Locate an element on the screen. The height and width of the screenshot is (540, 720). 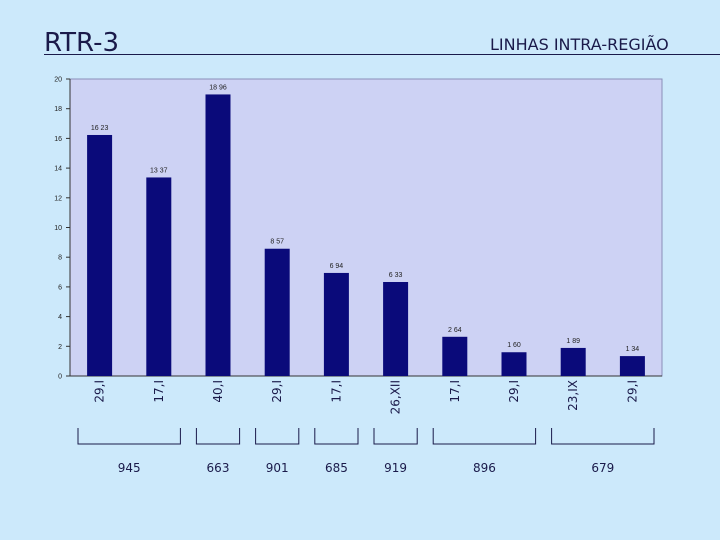
group-total-label: 901 is located at coordinates (277, 468).